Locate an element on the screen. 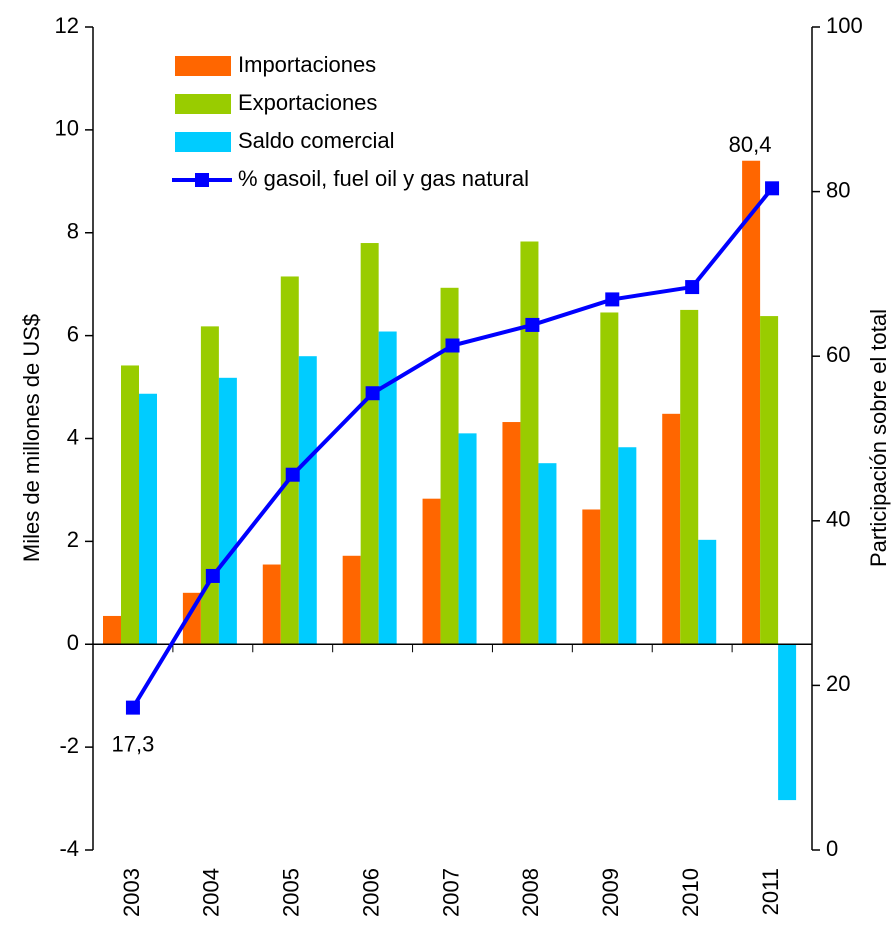 The image size is (895, 929). x-tick-label: 2009 is located at coordinates (610, 892).